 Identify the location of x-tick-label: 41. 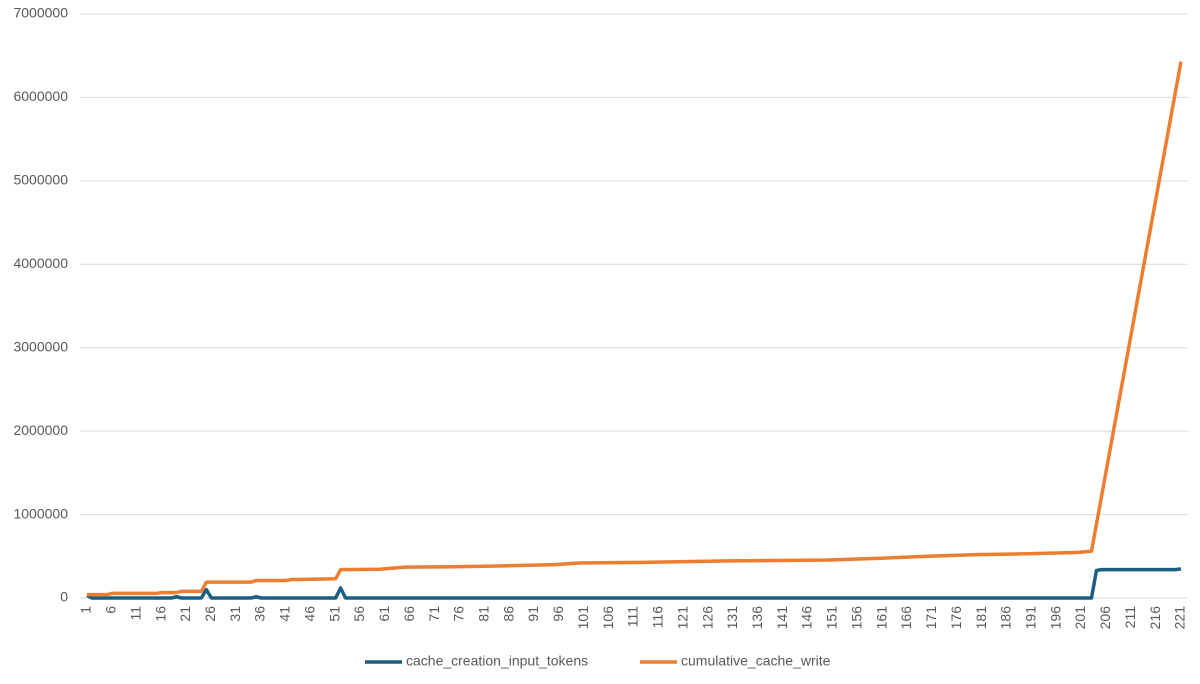
(285, 614).